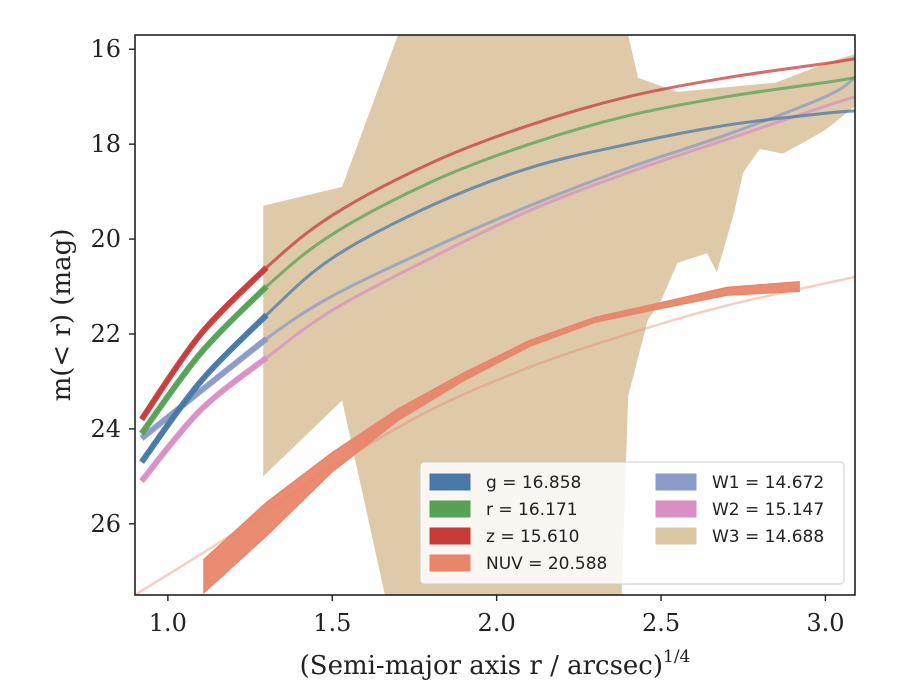 This screenshot has height=700, width=900. I want to click on legend-swatch-w2, so click(676, 509).